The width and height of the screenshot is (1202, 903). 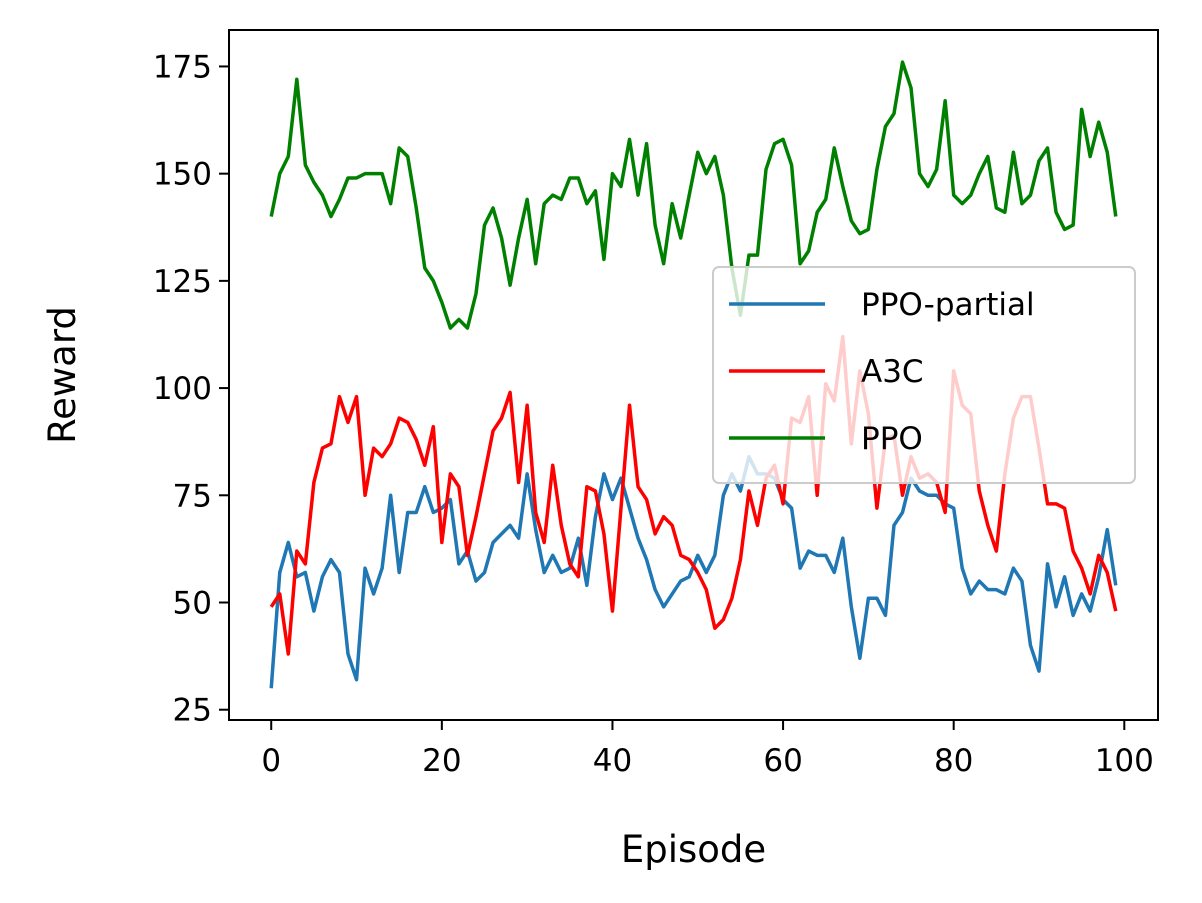 I want to click on y-tick-label: 175, so click(x=182, y=67).